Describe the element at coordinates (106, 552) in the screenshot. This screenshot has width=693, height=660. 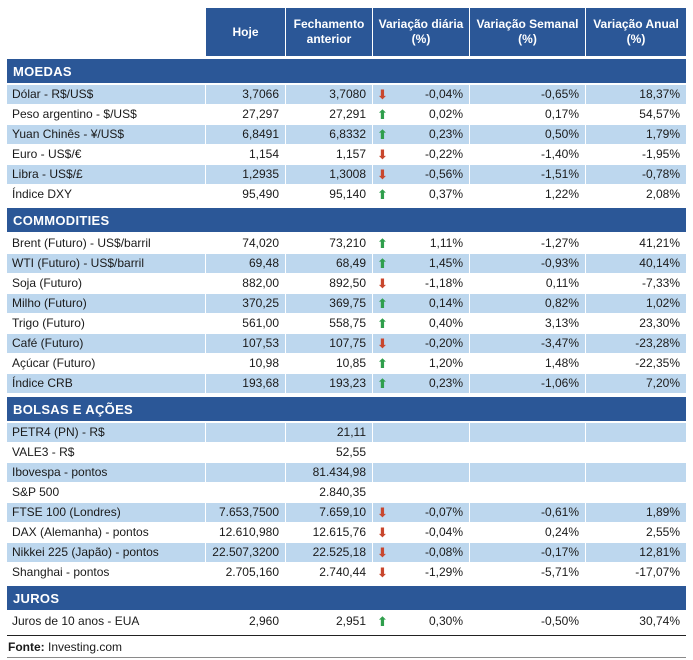
I see `asset-label: Nikkei 225 (Japão) - pontos` at that location.